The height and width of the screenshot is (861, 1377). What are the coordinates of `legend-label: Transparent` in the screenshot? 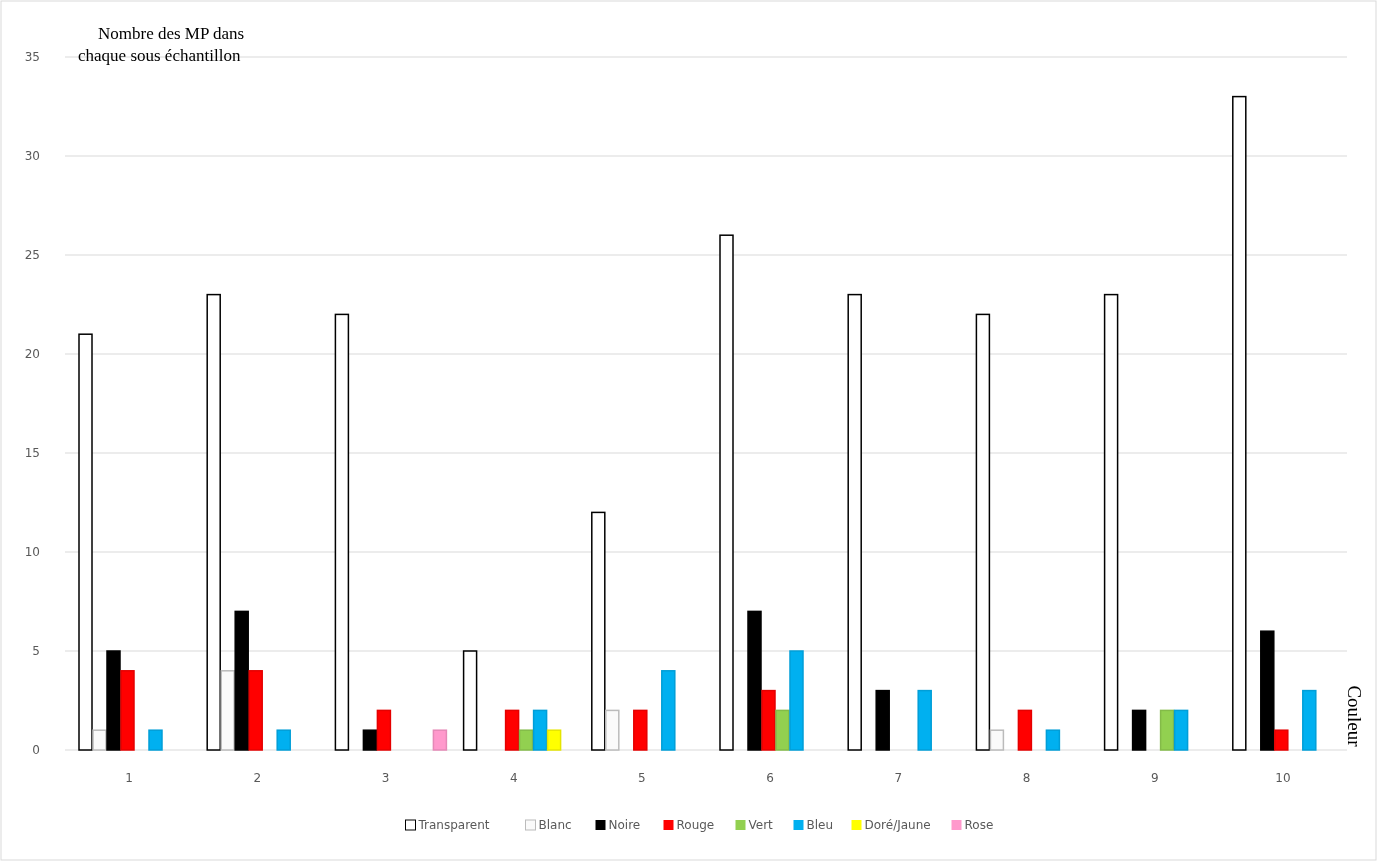 It's located at (453, 825).